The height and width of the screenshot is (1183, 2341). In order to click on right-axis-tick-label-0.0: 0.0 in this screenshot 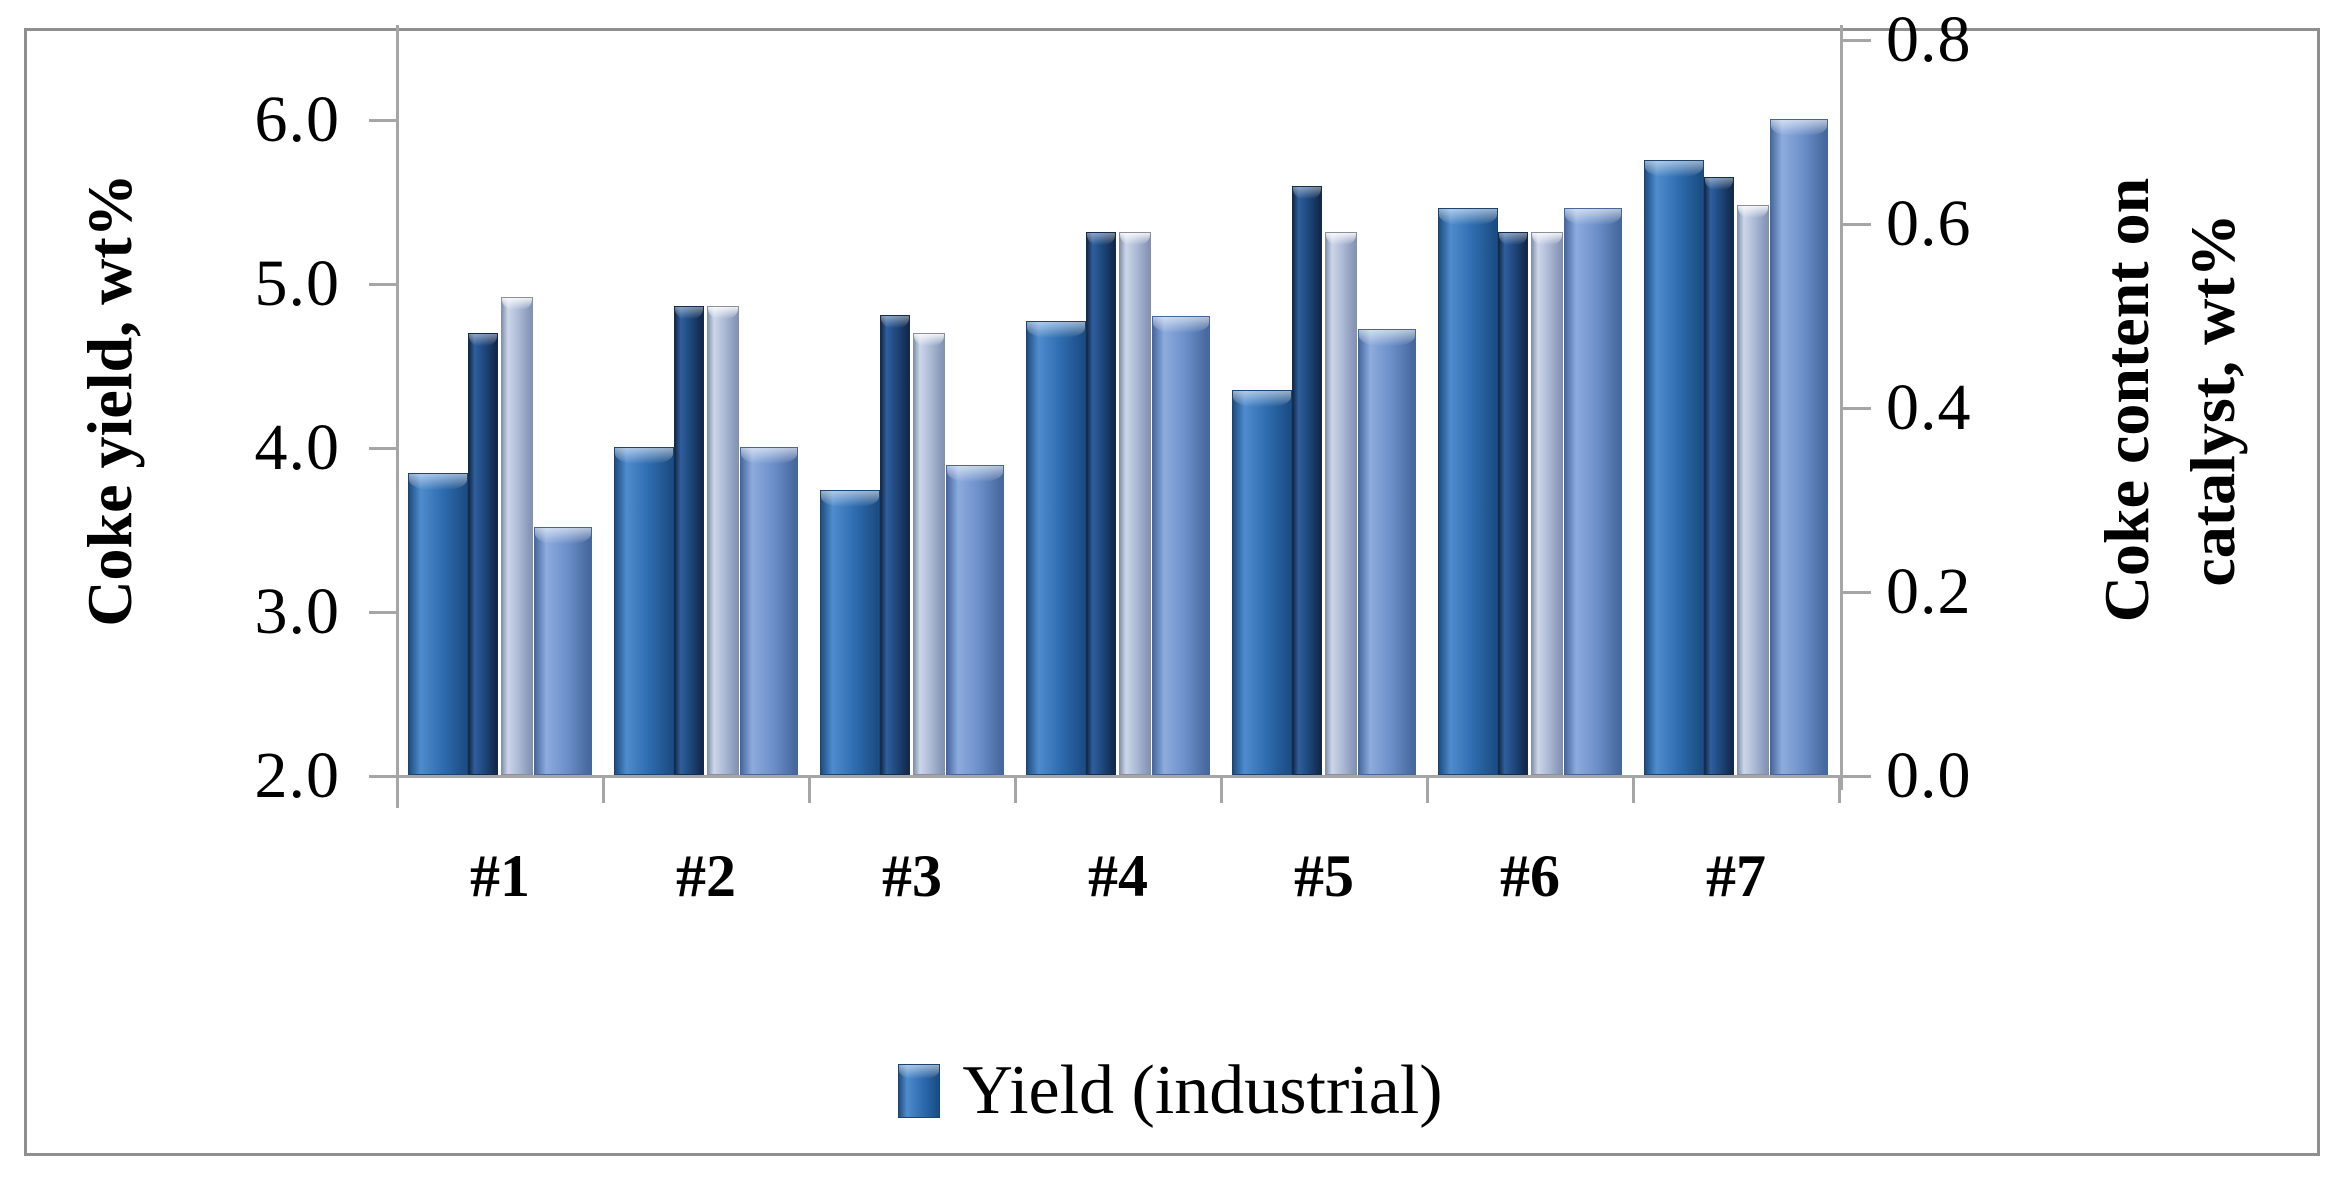, I will do `click(1929, 775)`.